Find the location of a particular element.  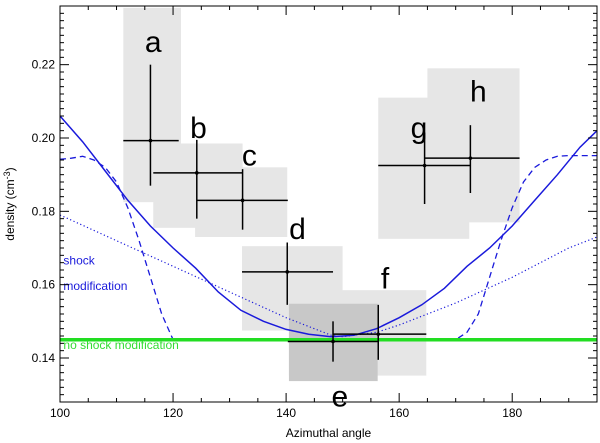

point-marker-h is located at coordinates (470, 158).